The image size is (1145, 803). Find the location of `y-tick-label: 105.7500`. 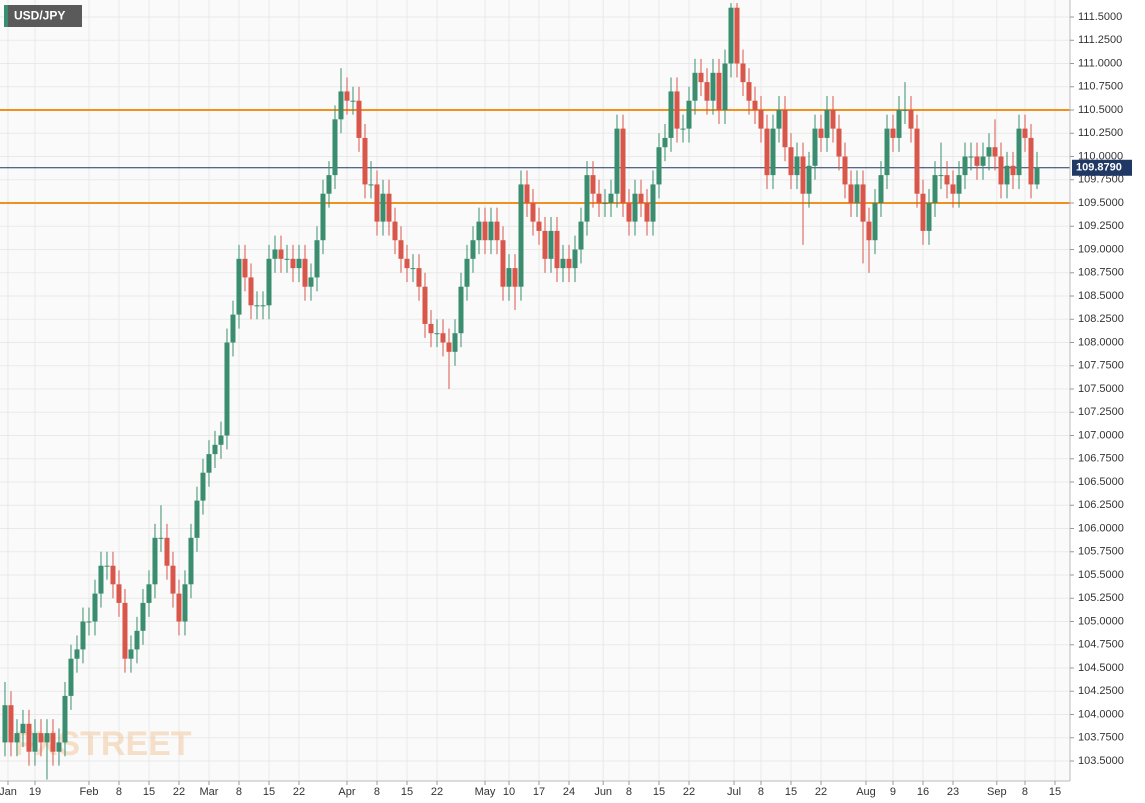

y-tick-label: 105.7500 is located at coordinates (1101, 552).